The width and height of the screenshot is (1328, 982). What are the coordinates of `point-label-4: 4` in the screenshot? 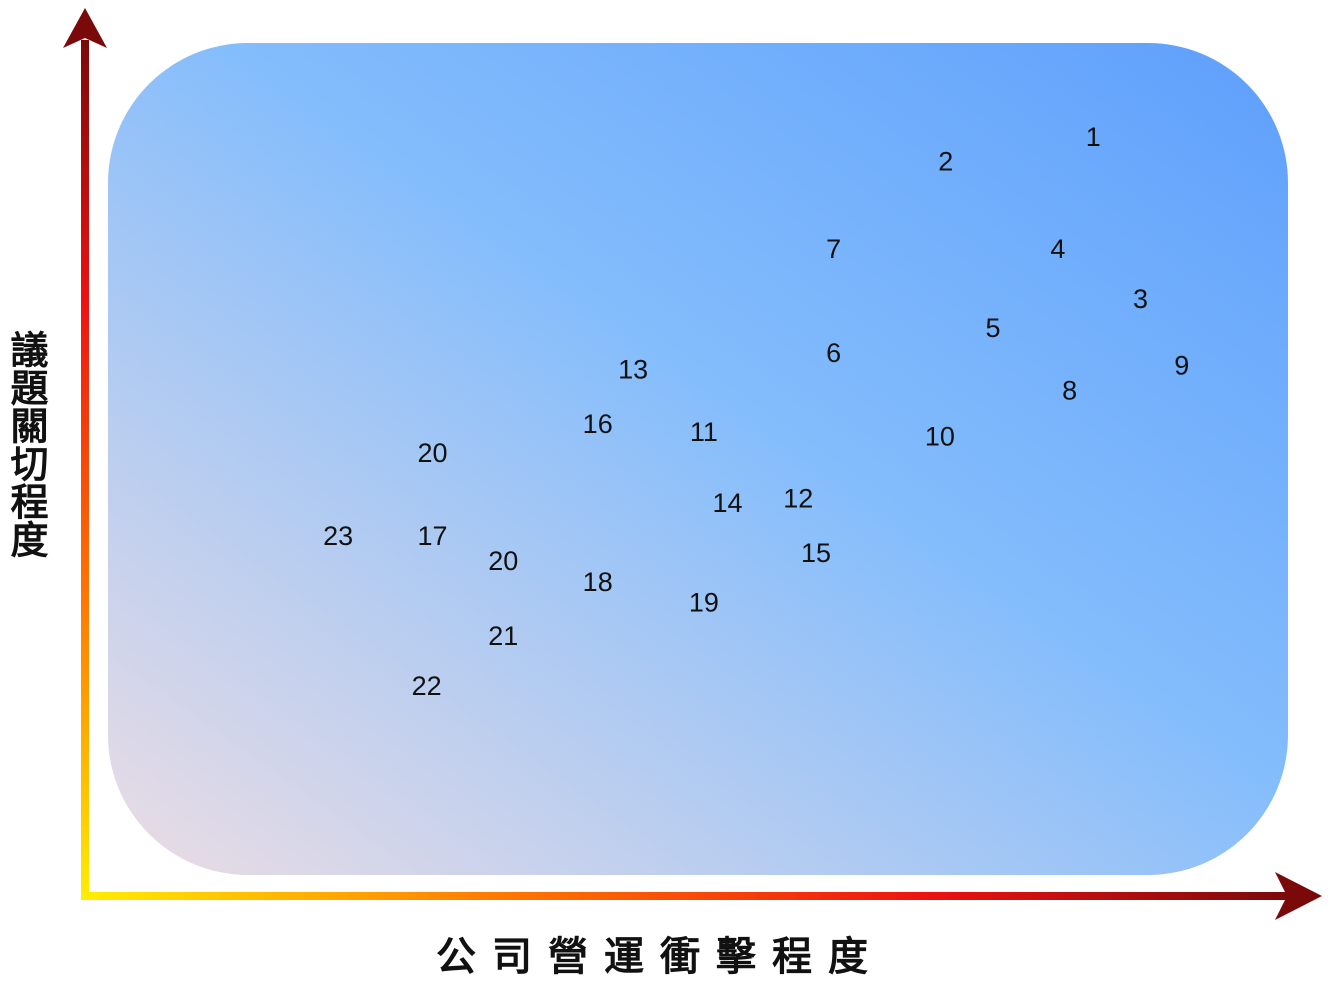 It's located at (1057, 249).